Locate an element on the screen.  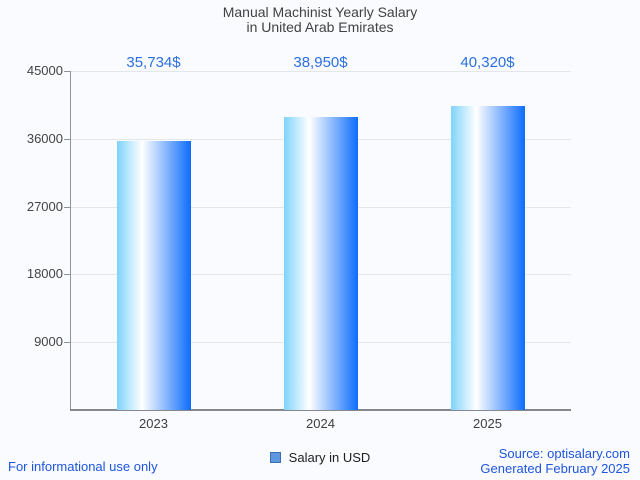
legend-label: Salary in USD is located at coordinates (329, 457).